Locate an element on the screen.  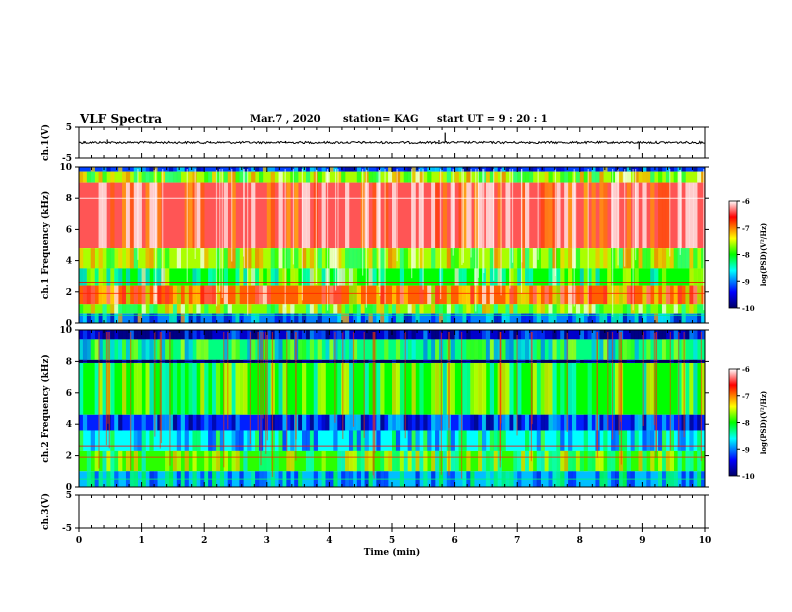
ch2-cbar-gradient is located at coordinates (733, 422).